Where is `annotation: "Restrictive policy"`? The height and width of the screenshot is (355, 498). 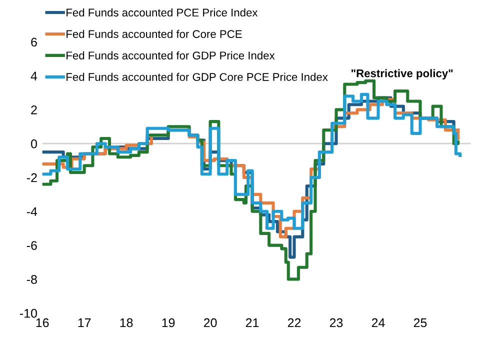 annotation: "Restrictive policy" is located at coordinates (402, 74).